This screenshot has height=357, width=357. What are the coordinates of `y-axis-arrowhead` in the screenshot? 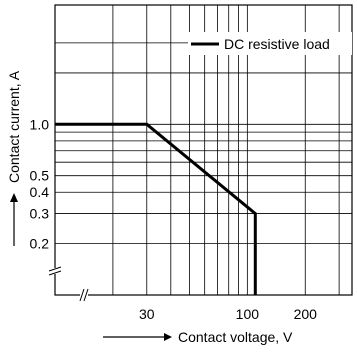 It's located at (14, 197).